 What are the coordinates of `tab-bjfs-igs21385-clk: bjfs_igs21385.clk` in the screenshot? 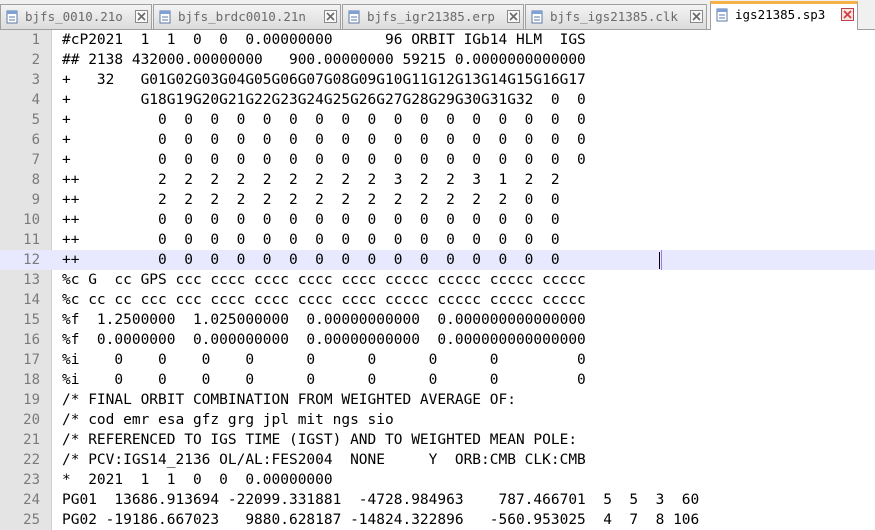 It's located at (616, 16).